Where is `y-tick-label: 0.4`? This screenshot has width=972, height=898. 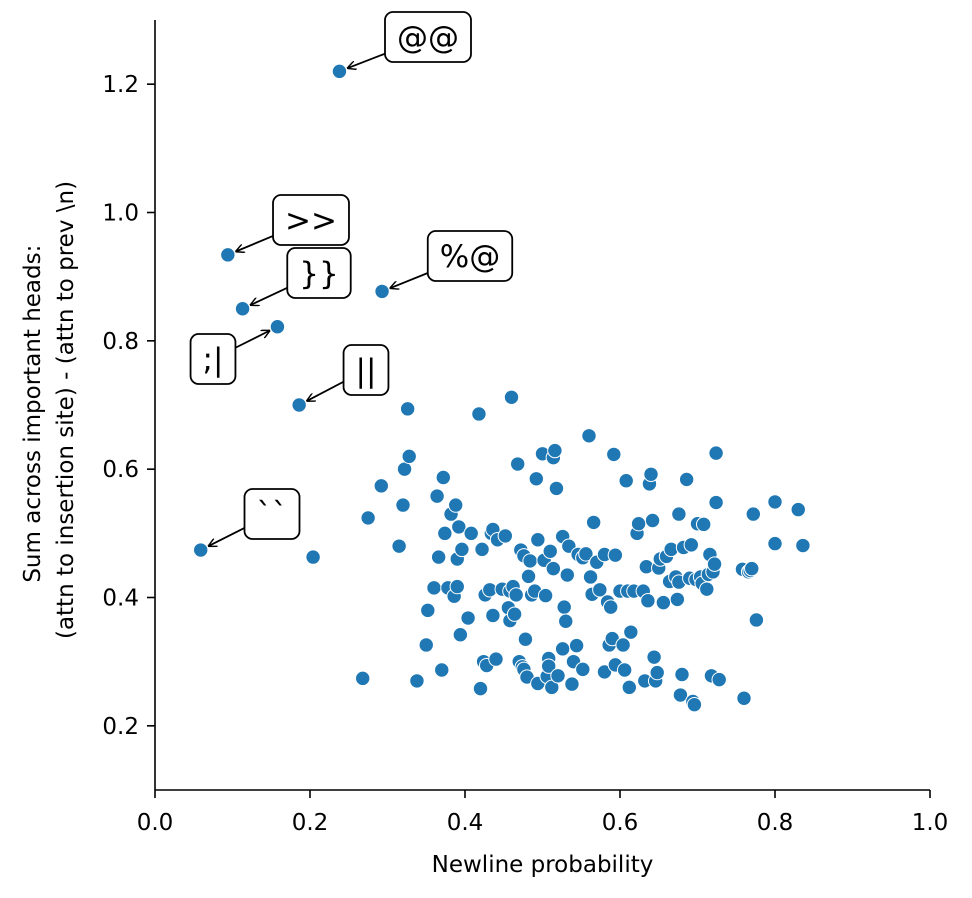
y-tick-label: 0.4 is located at coordinates (120, 599).